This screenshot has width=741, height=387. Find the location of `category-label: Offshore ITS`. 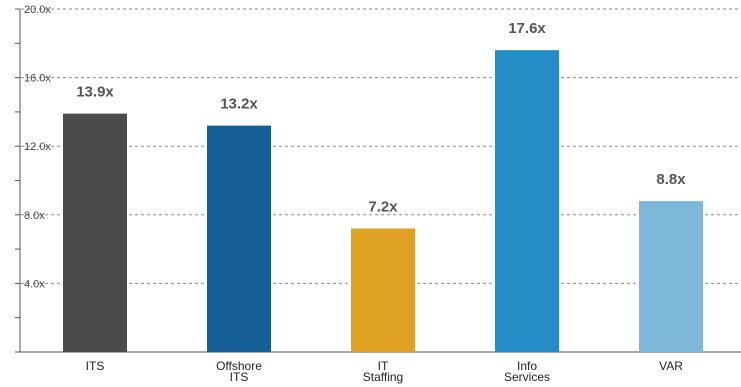

category-label: Offshore ITS is located at coordinates (239, 371).